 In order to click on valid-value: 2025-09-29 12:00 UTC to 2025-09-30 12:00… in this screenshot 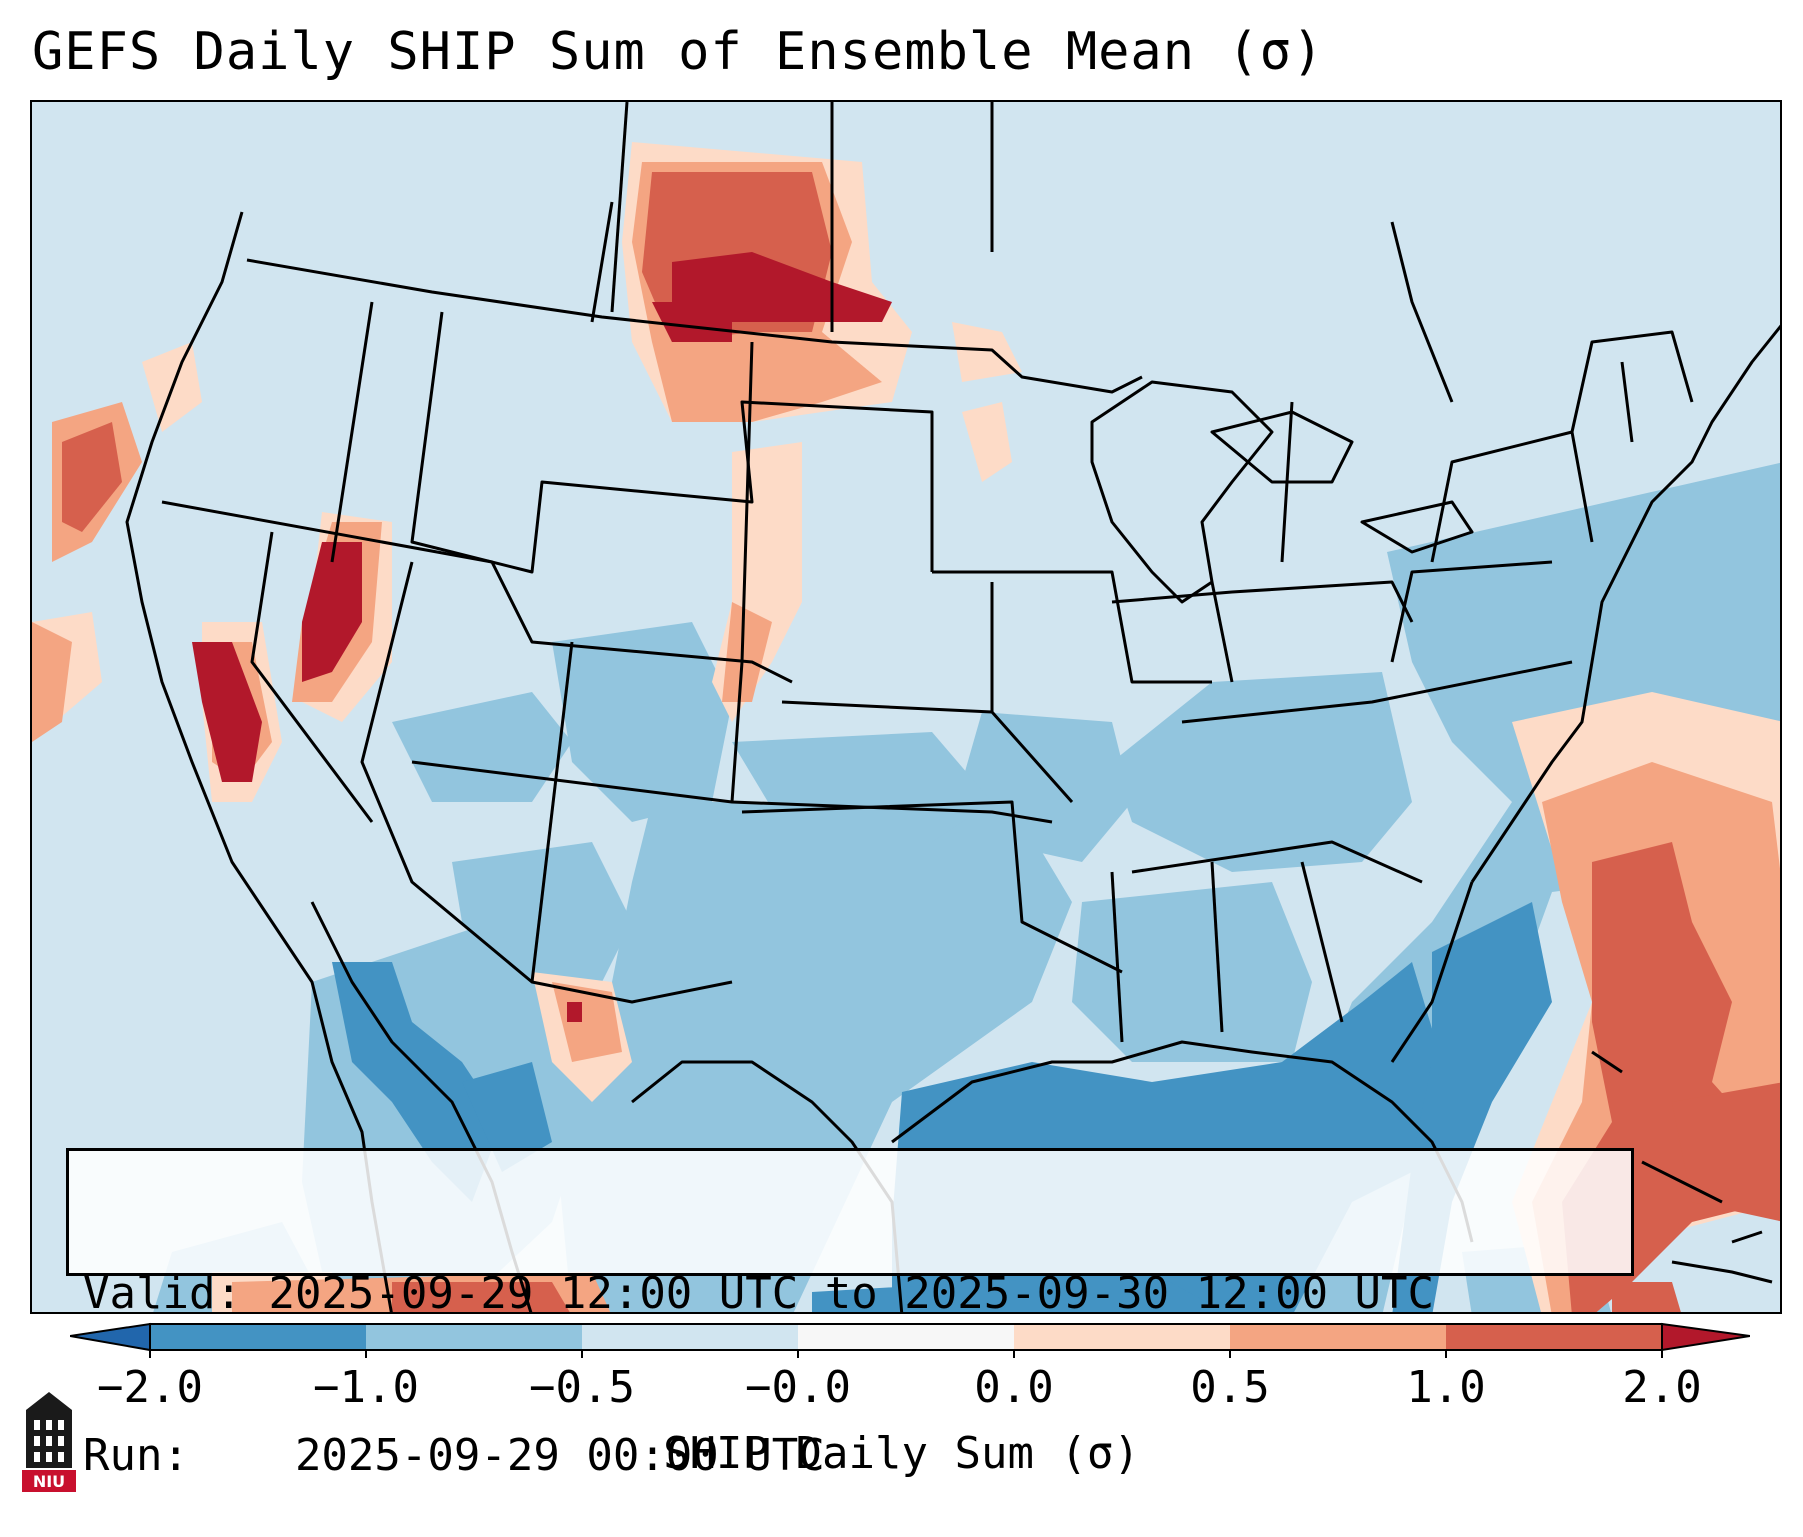, I will do `click(851, 1293)`.